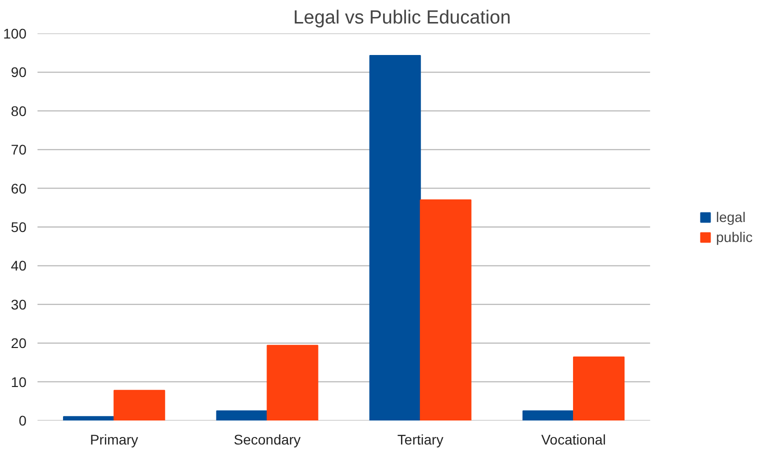 The image size is (771, 456). What do you see at coordinates (18, 188) in the screenshot?
I see `y-tick-label: 60` at bounding box center [18, 188].